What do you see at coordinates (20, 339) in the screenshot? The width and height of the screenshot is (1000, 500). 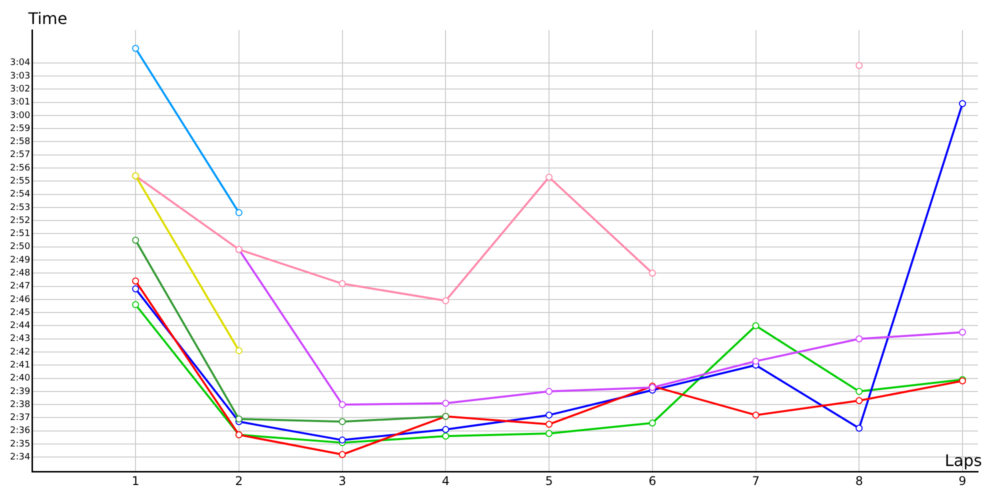 I see `y-tick-label: 2:43` at bounding box center [20, 339].